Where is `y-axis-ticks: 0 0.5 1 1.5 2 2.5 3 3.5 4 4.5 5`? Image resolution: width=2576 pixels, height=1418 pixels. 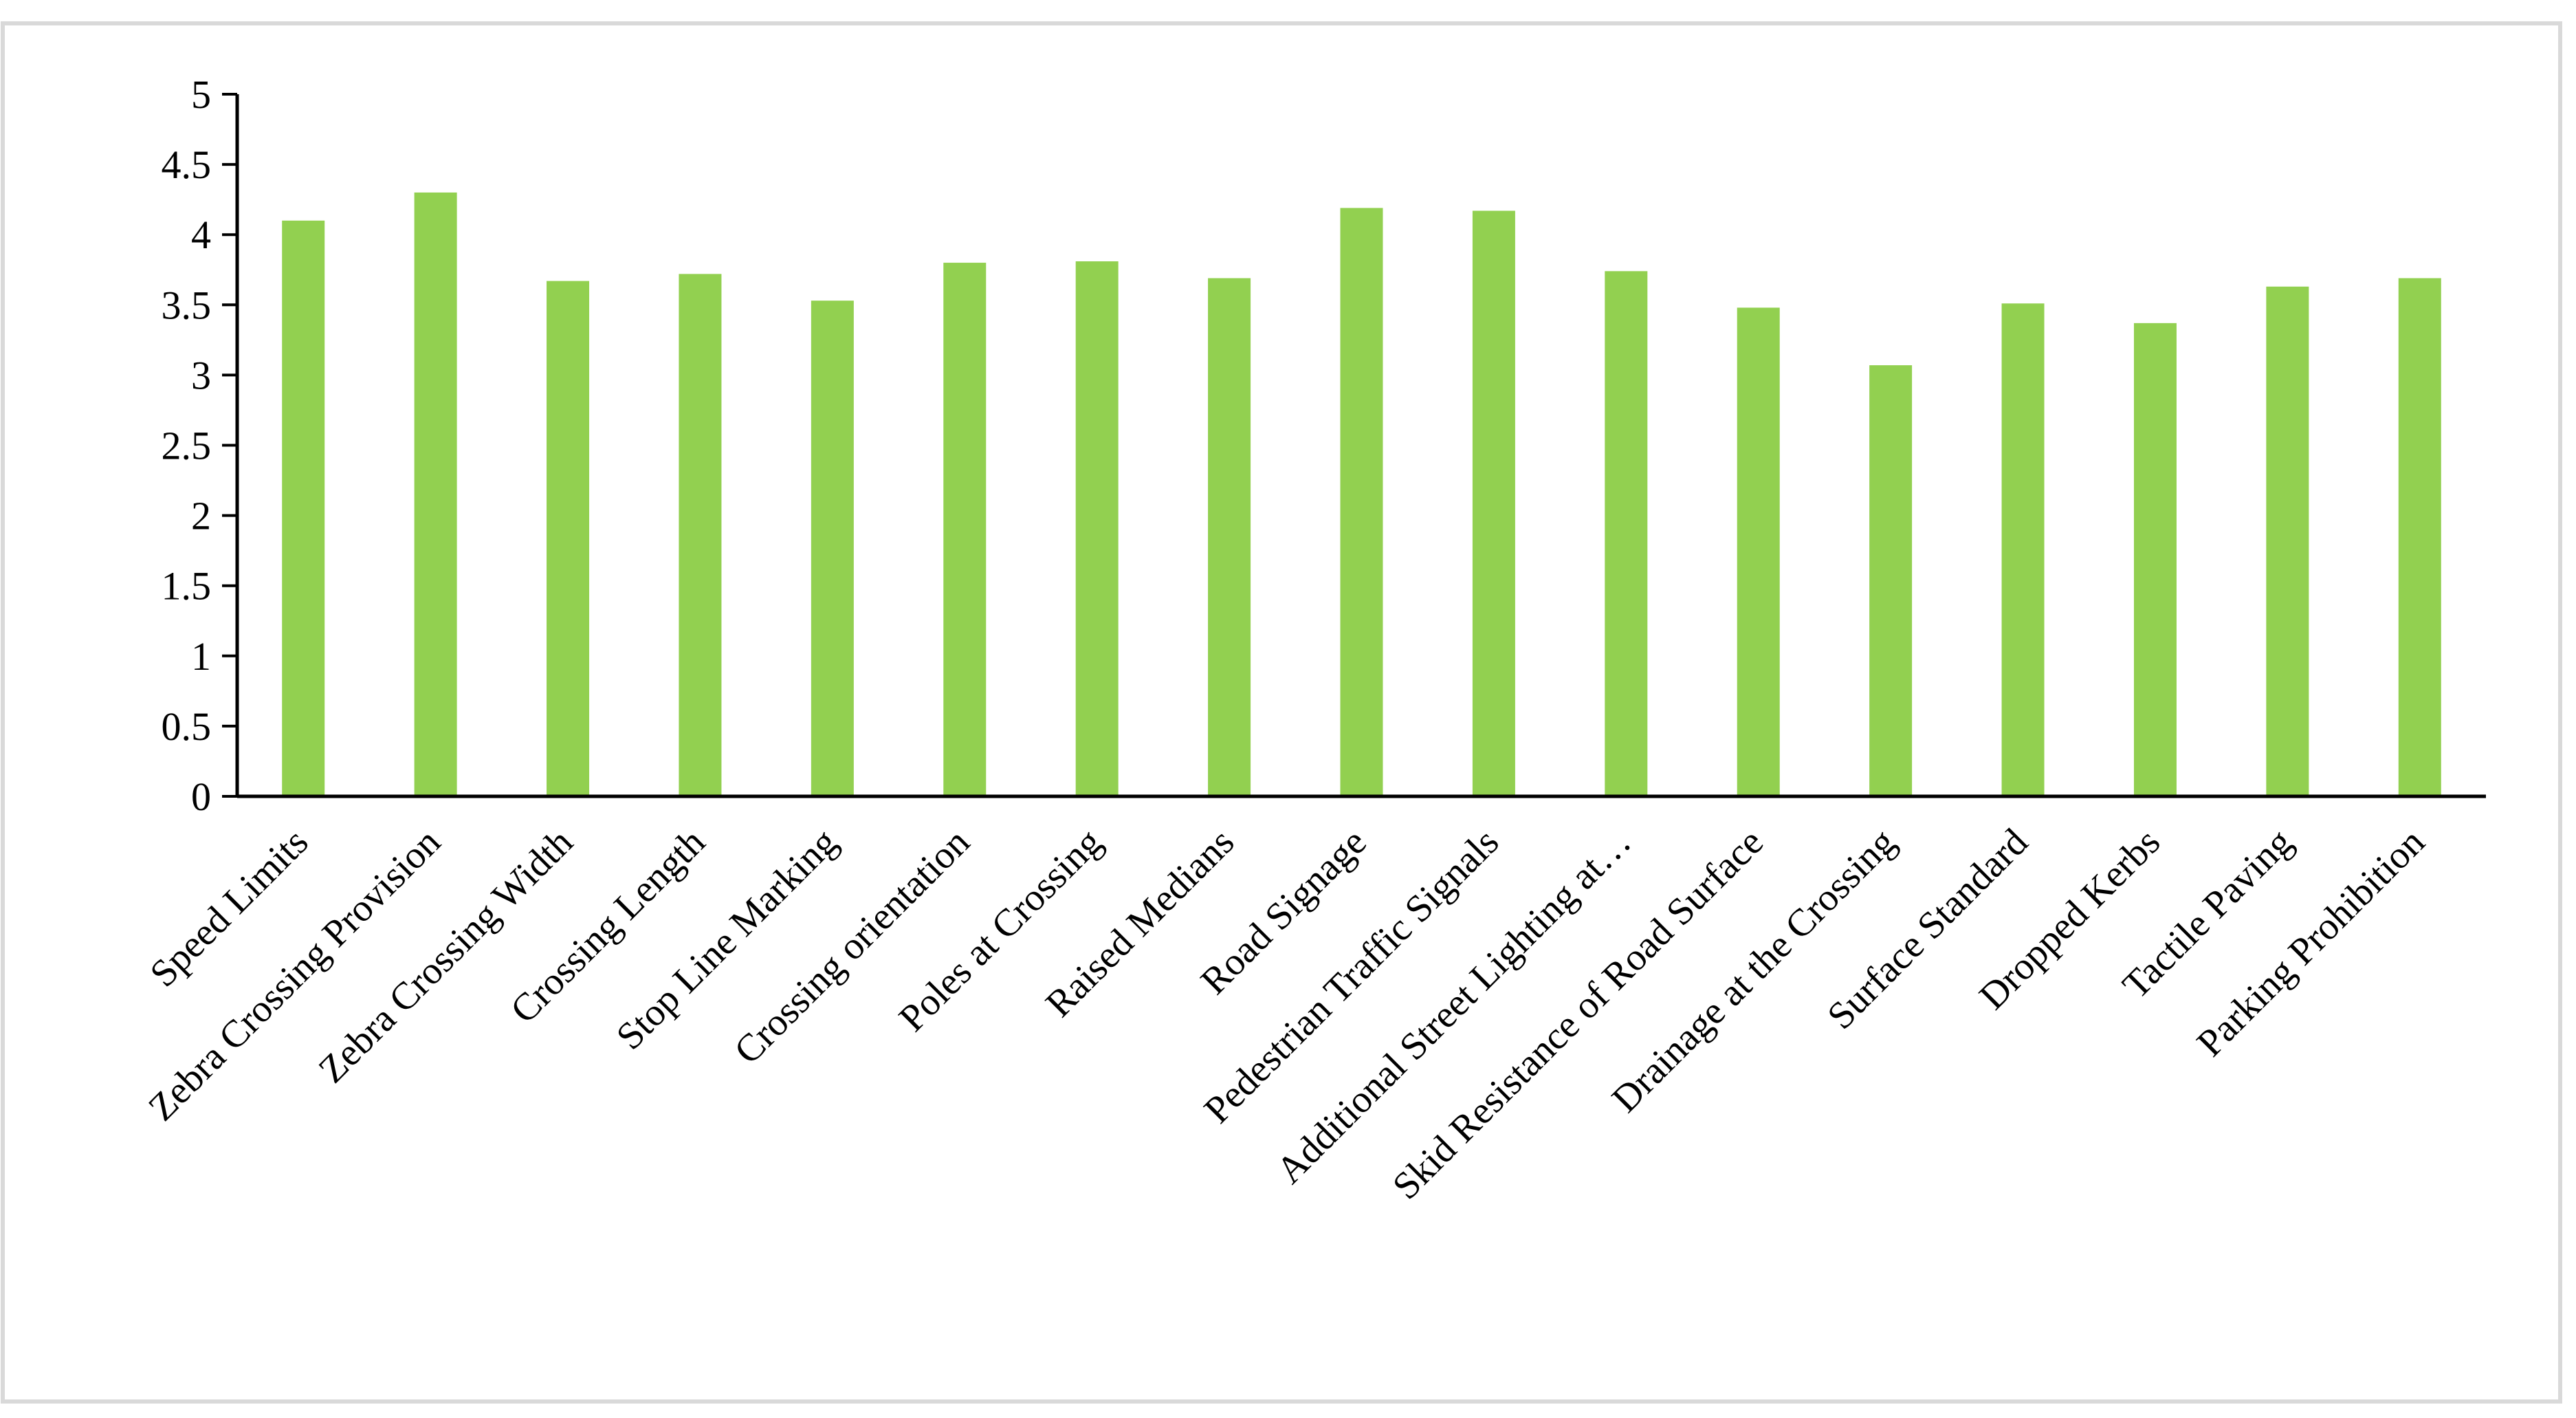
y-axis-ticks: 0 0.5 1 1.5 2 2.5 3 3.5 4 4.5 5 is located at coordinates (199, 445).